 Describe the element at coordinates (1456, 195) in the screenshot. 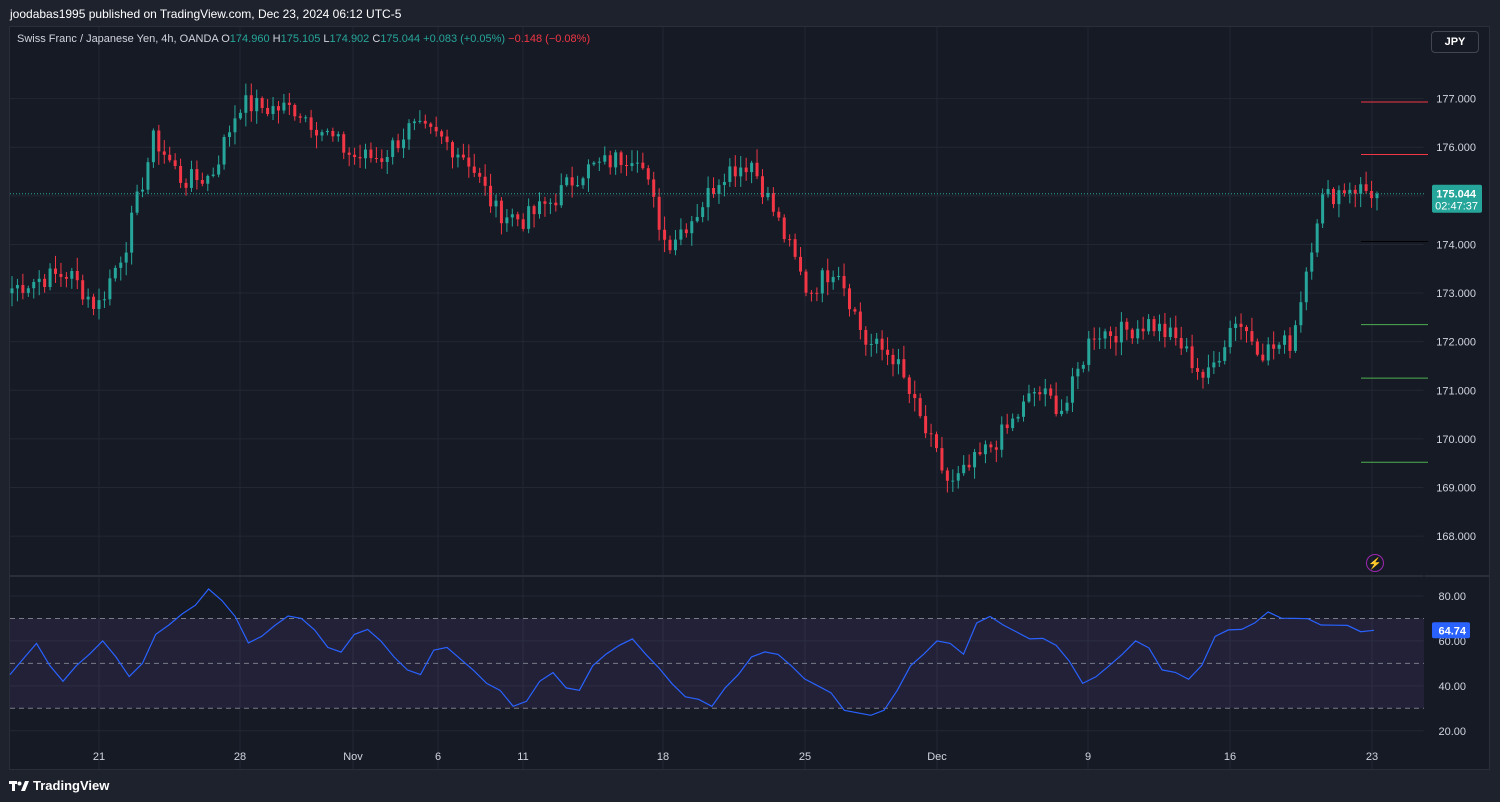

I see `last-price-label: 175.044` at that location.